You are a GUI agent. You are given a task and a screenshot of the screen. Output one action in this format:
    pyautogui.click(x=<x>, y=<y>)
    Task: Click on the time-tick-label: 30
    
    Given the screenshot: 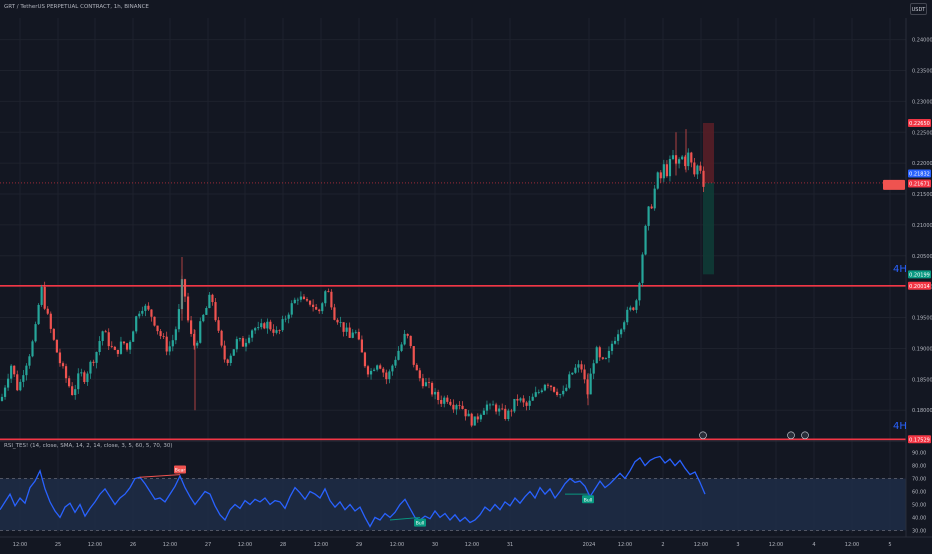 What is the action you would take?
    pyautogui.click(x=435, y=545)
    